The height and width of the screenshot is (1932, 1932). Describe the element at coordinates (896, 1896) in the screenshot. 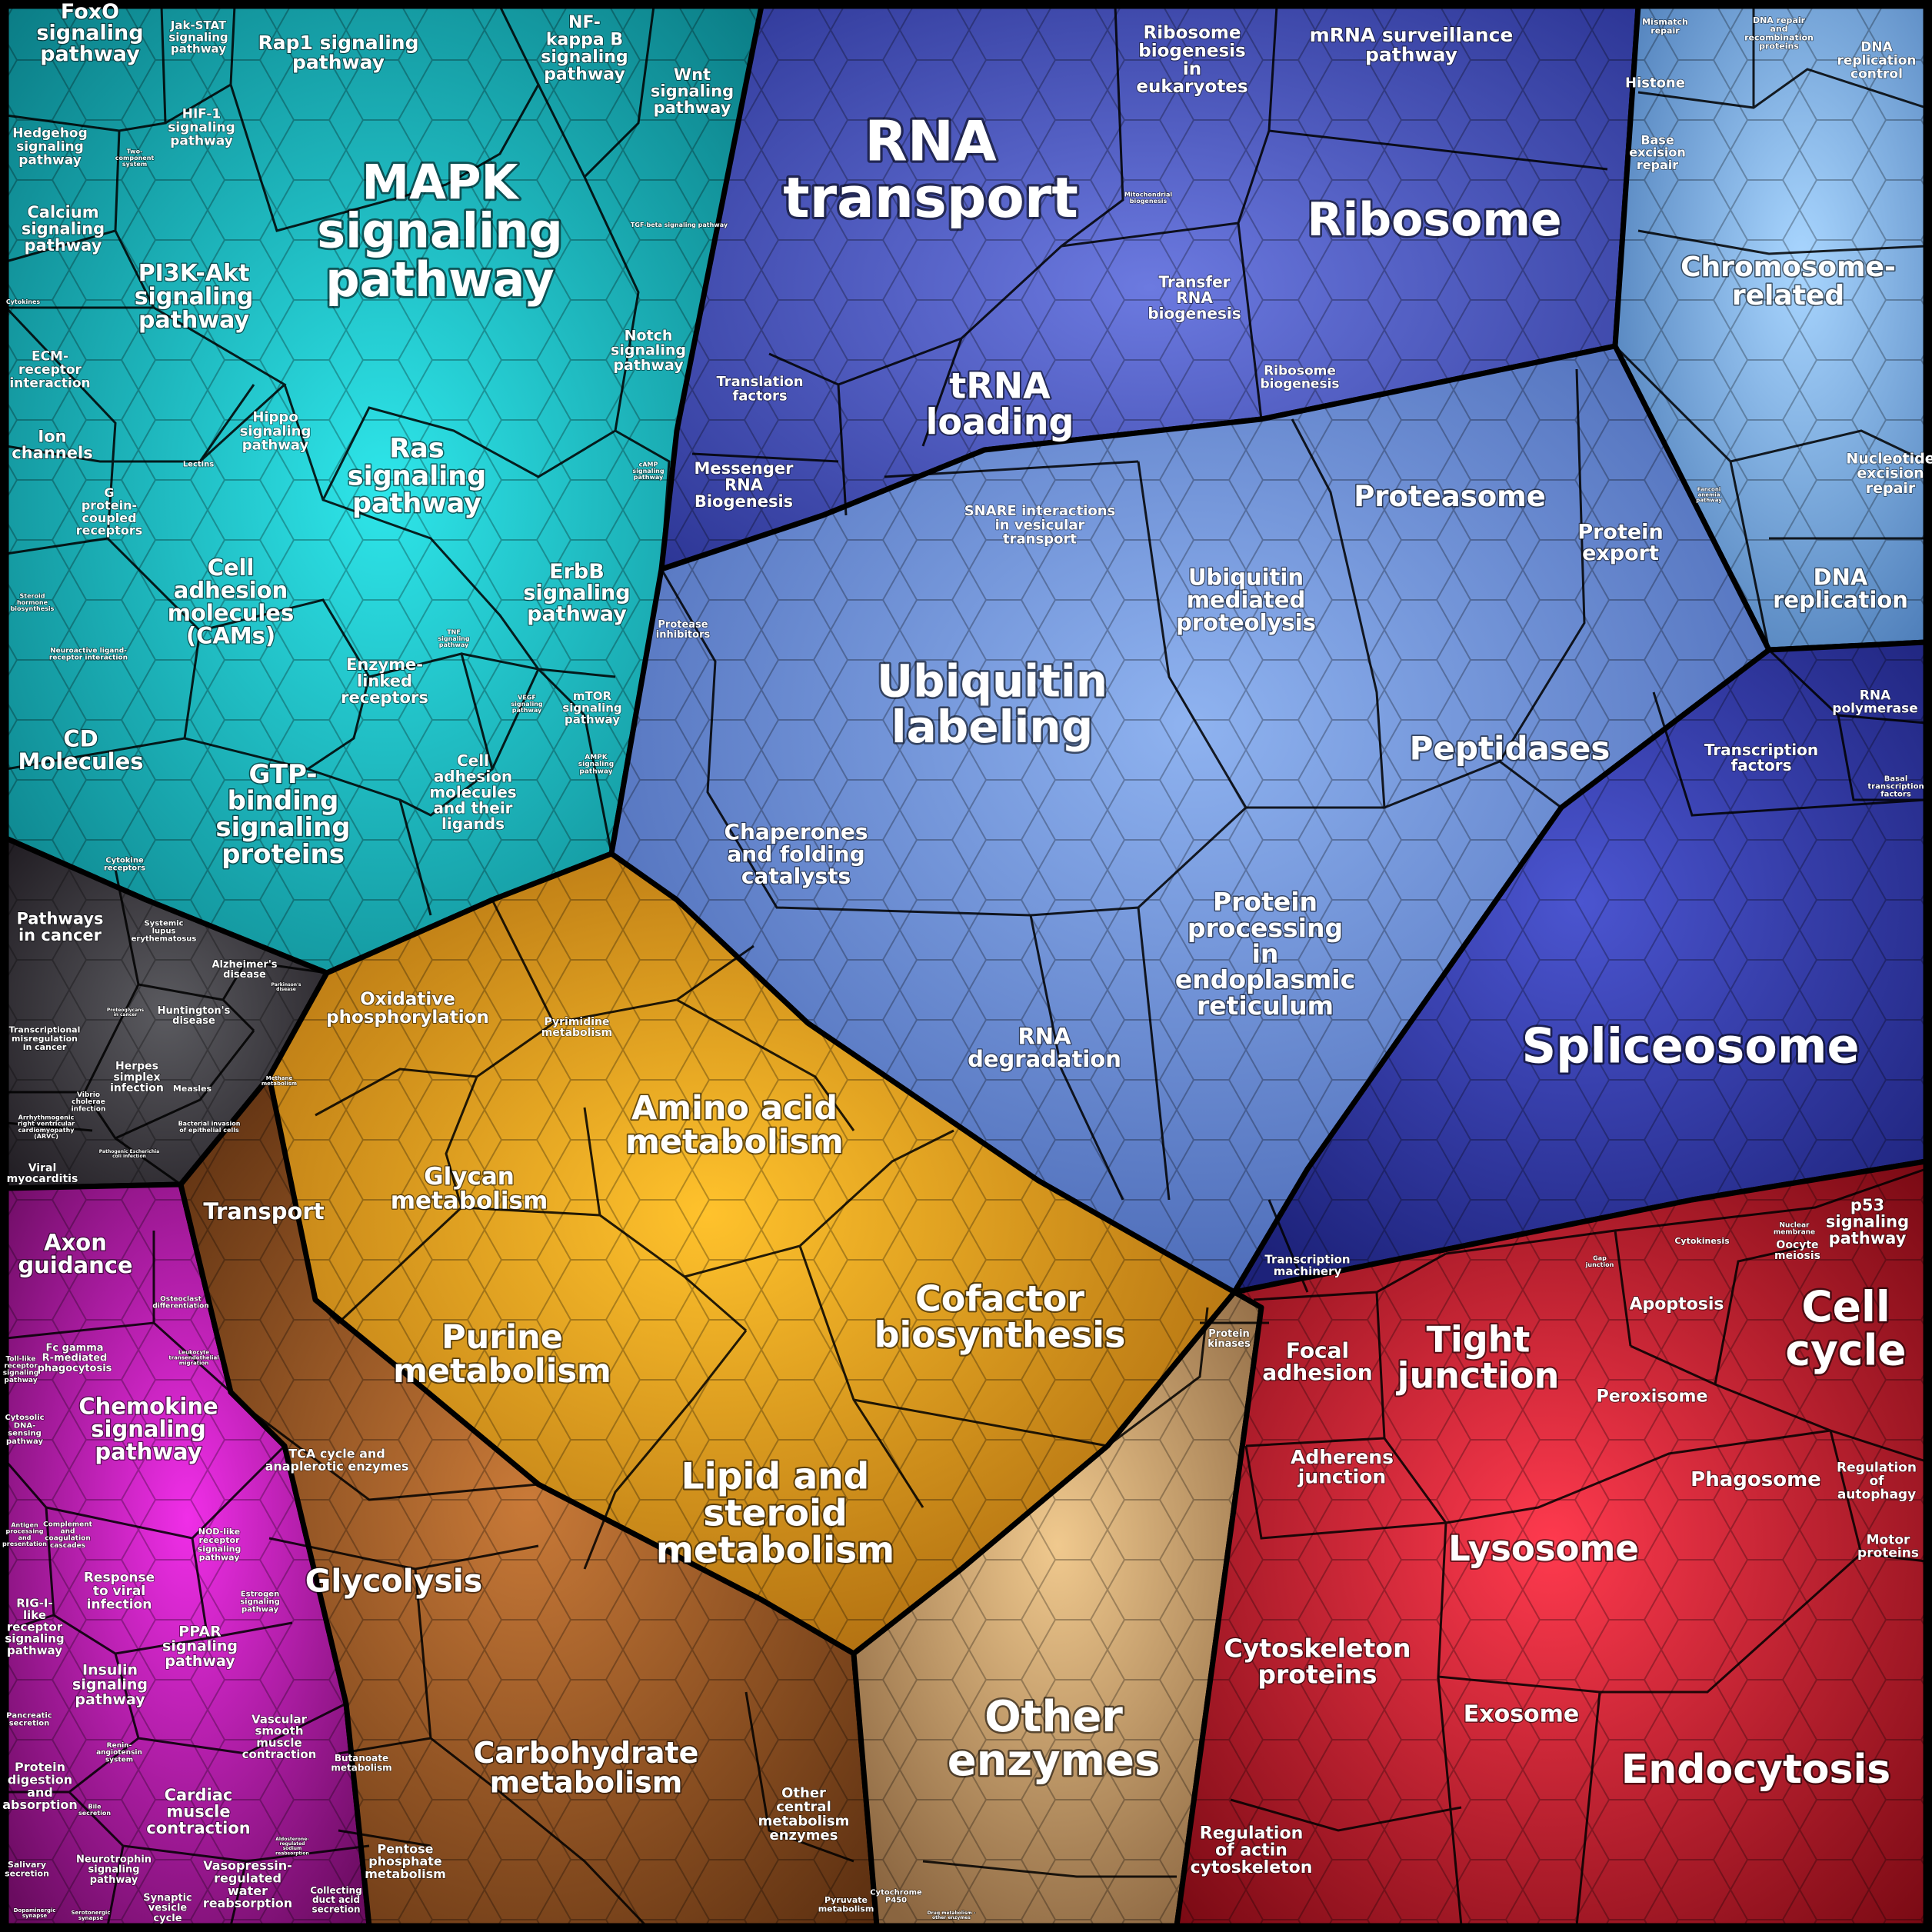

I see `label-cytp450: Cytochrome P450` at that location.